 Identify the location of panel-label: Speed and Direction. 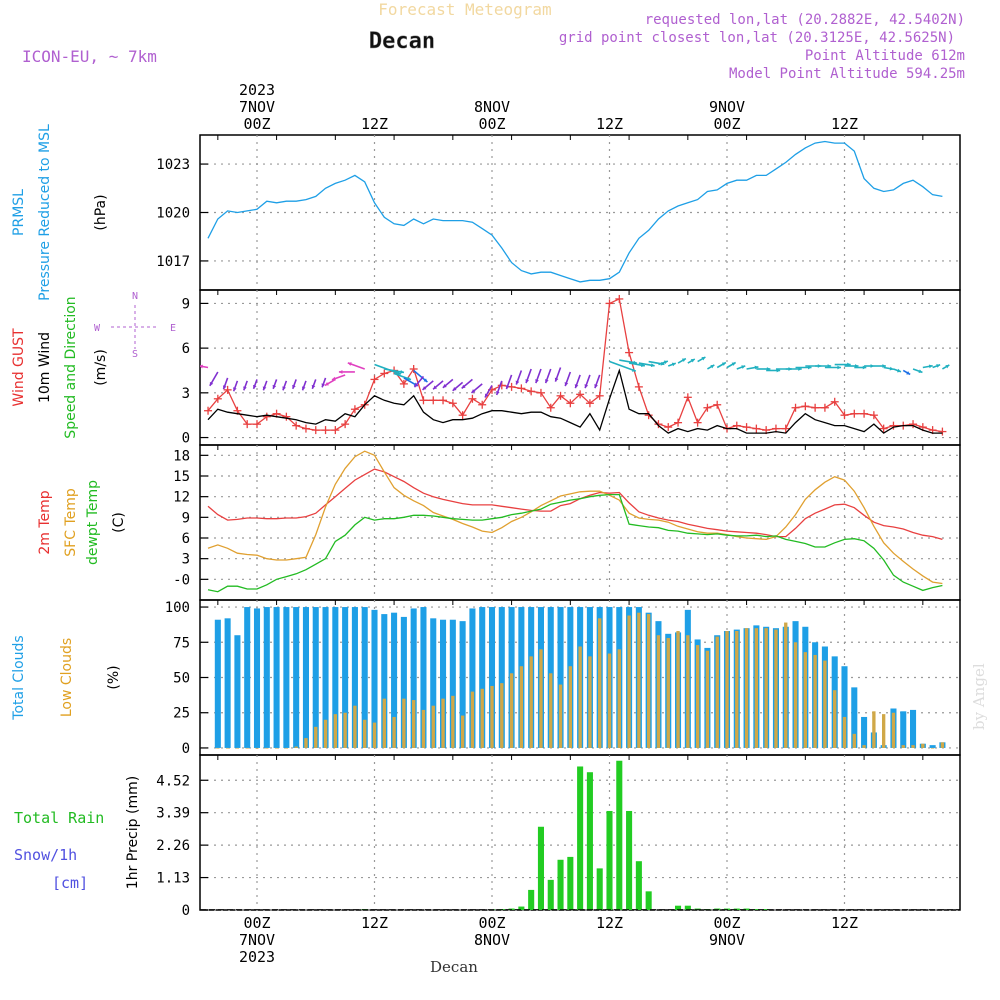
(71, 367).